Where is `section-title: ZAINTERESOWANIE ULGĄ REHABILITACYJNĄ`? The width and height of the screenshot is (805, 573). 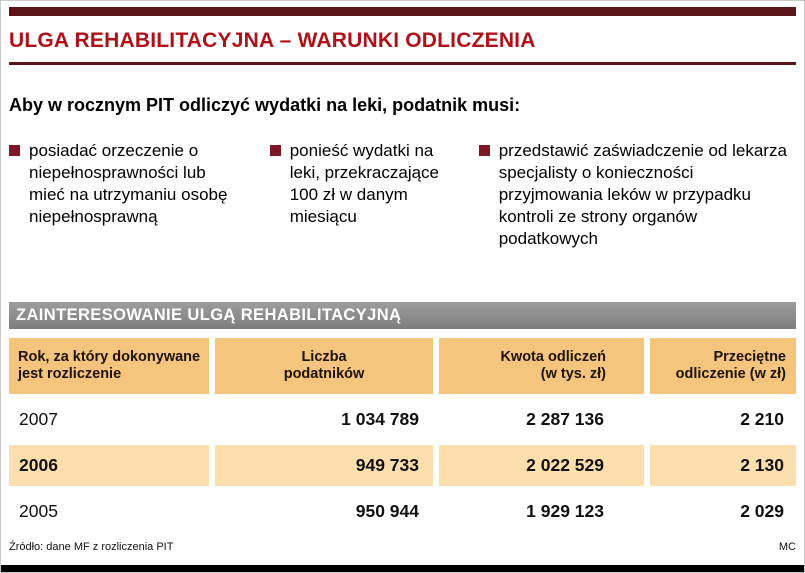
section-title: ZAINTERESOWANIE ULGĄ REHABILITACYJNĄ is located at coordinates (209, 315).